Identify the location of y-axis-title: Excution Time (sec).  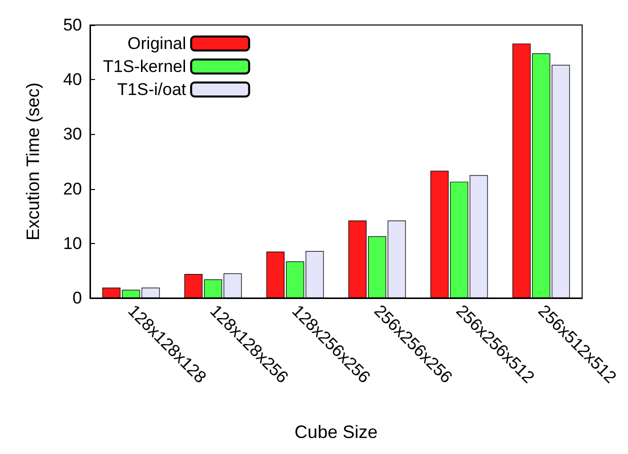
(33, 161).